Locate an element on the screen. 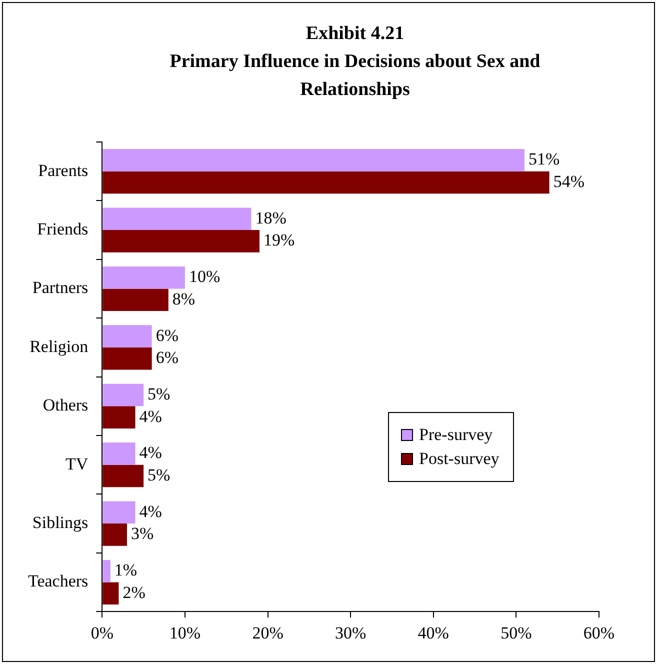 This screenshot has height=666, width=659. x-tick-label: 30% is located at coordinates (350, 632).